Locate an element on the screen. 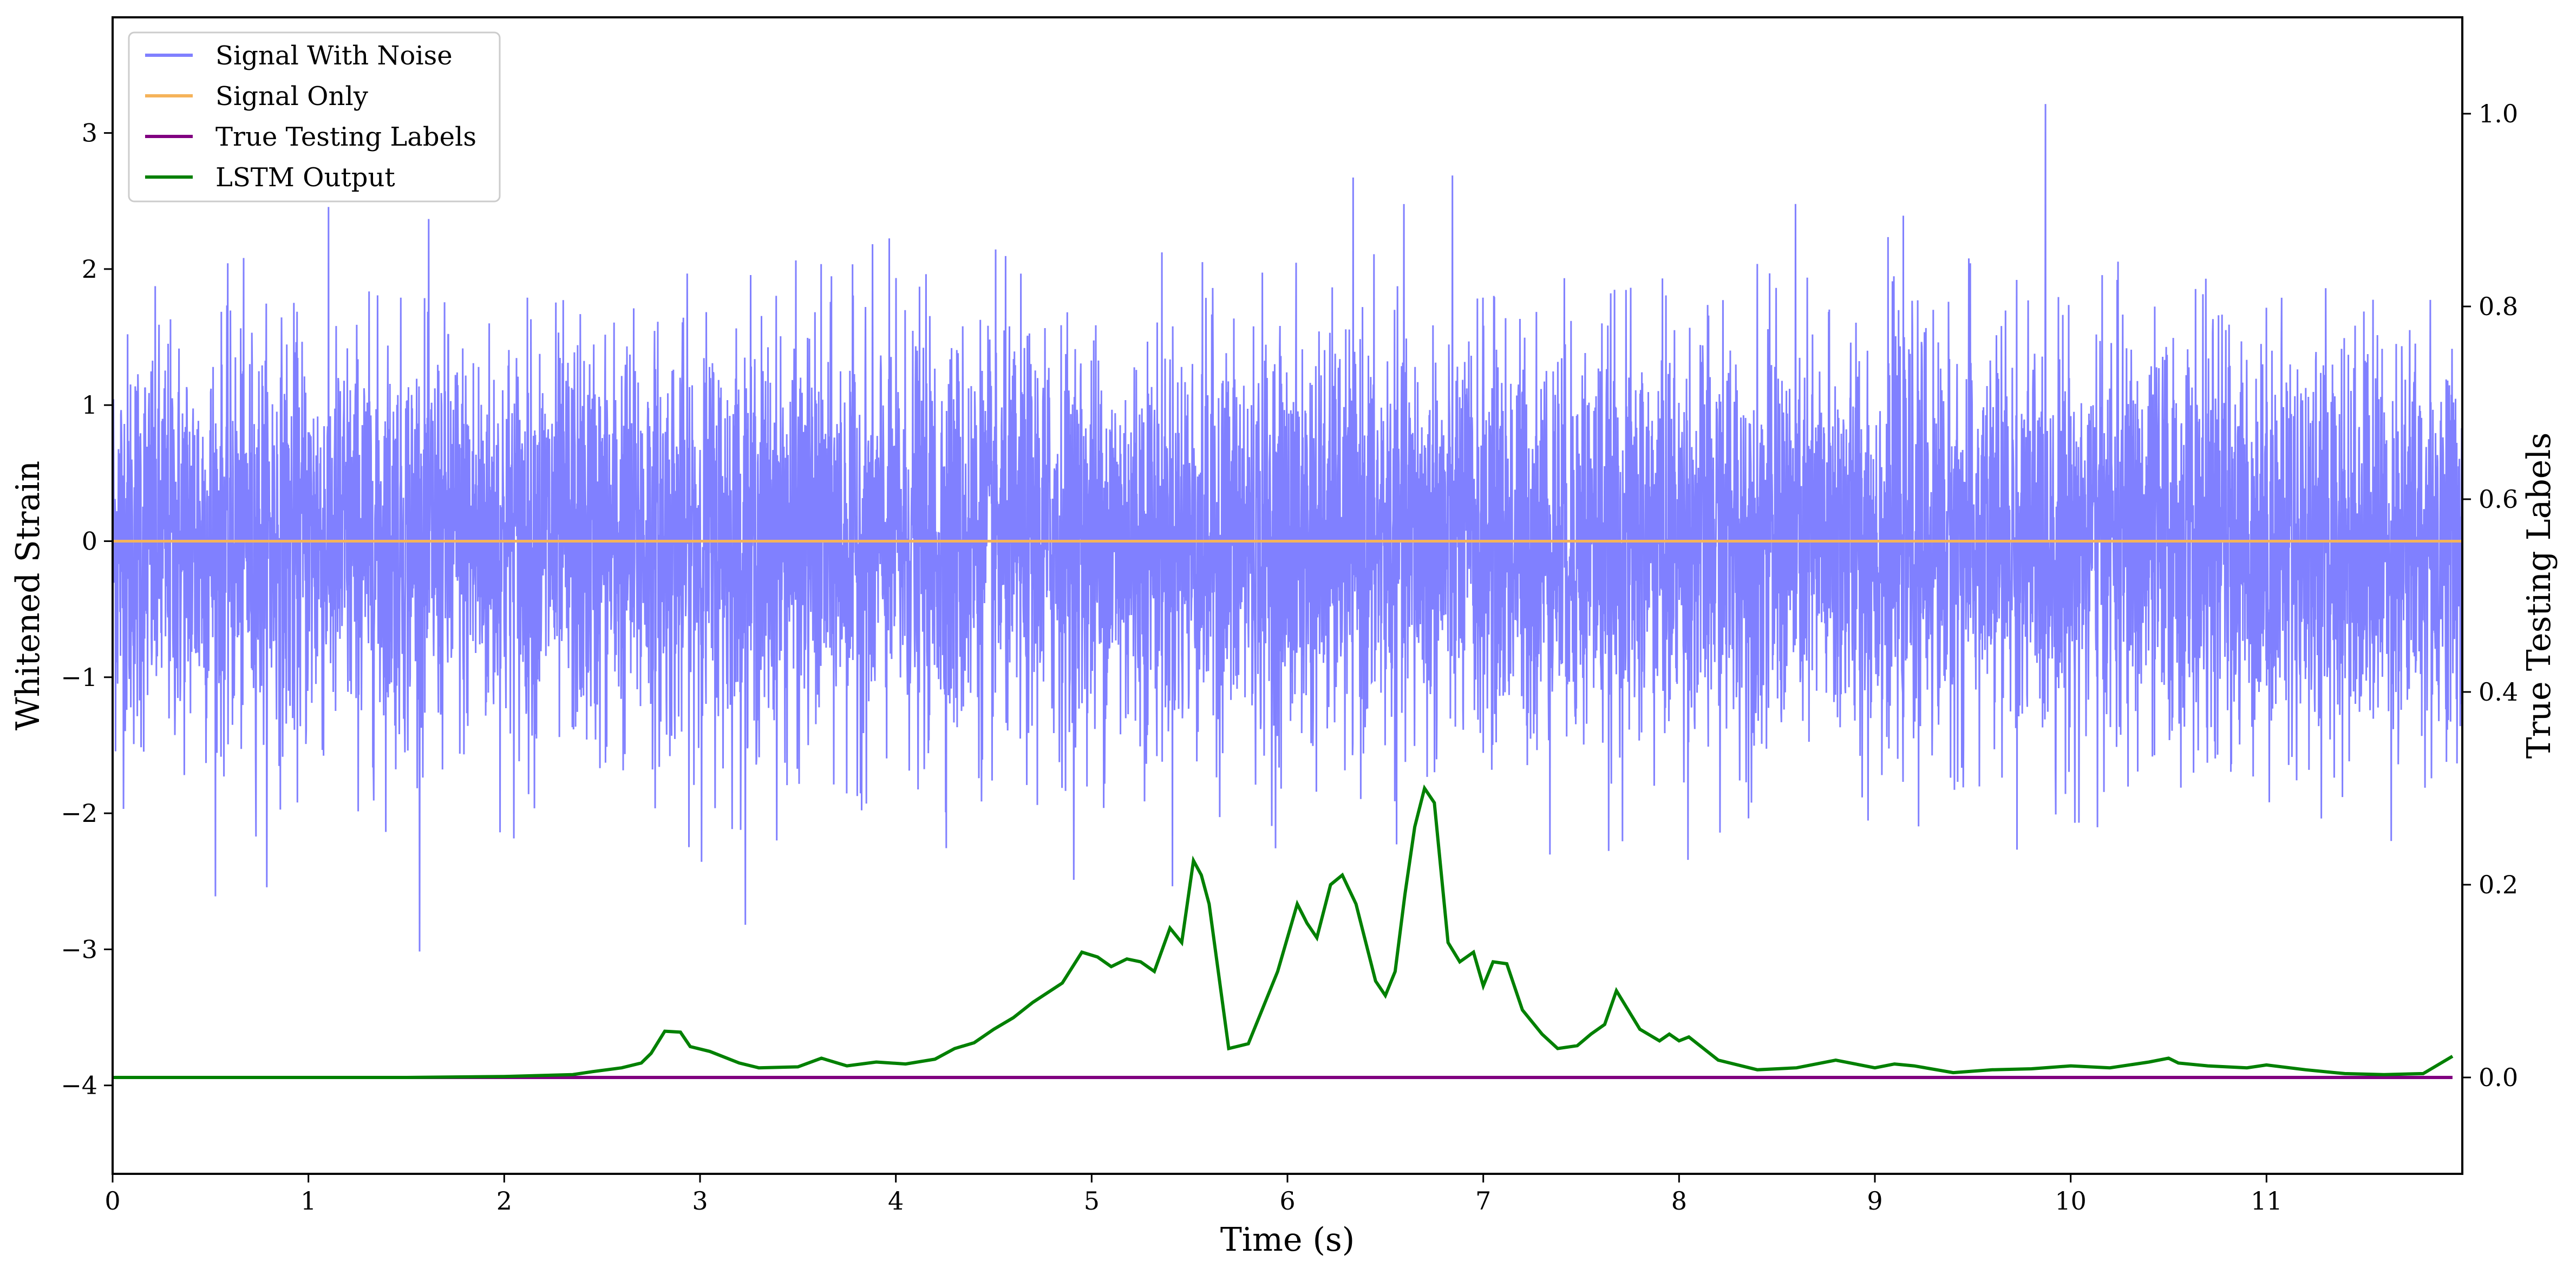 Image resolution: width=2576 pixels, height=1274 pixels. y-right-tick-label: 0.8 is located at coordinates (2498, 306).